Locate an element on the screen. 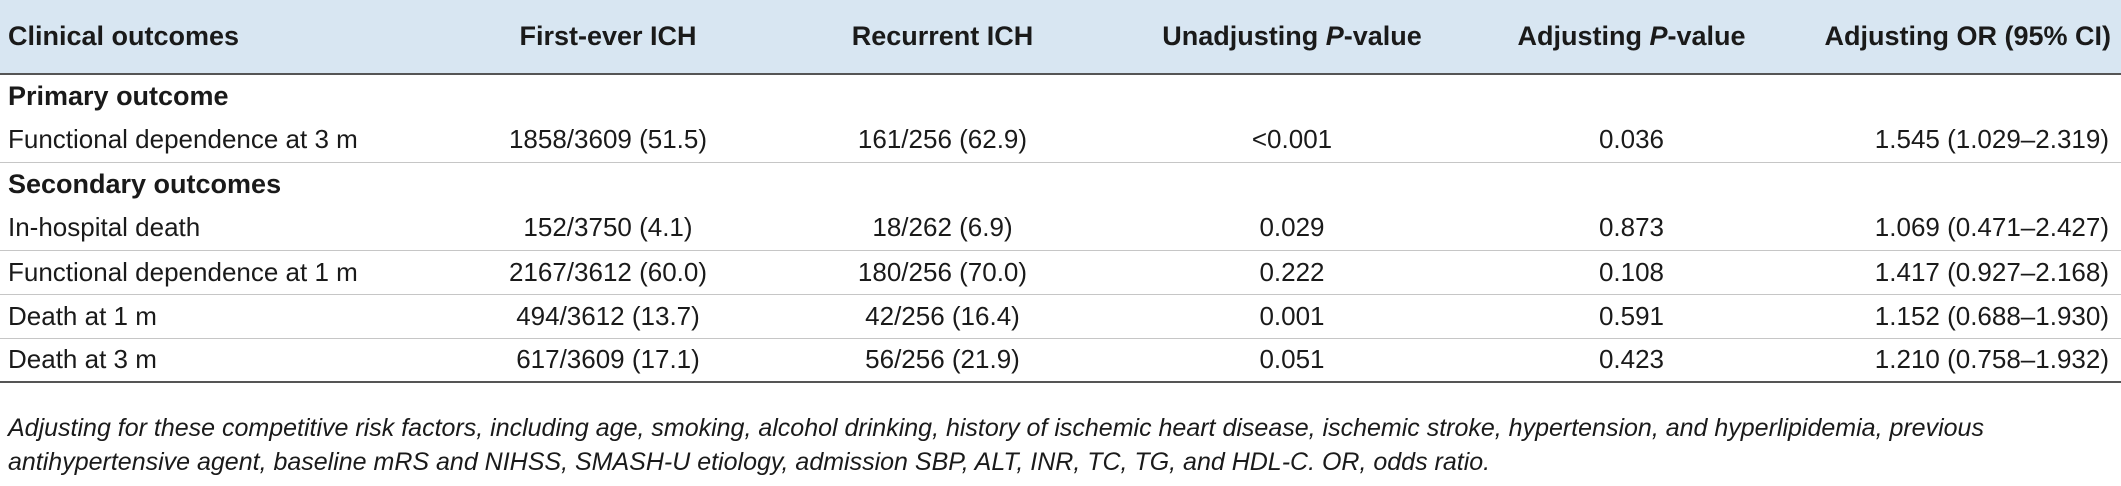 The width and height of the screenshot is (2121, 486). header-unadj-p: P is located at coordinates (1334, 36).